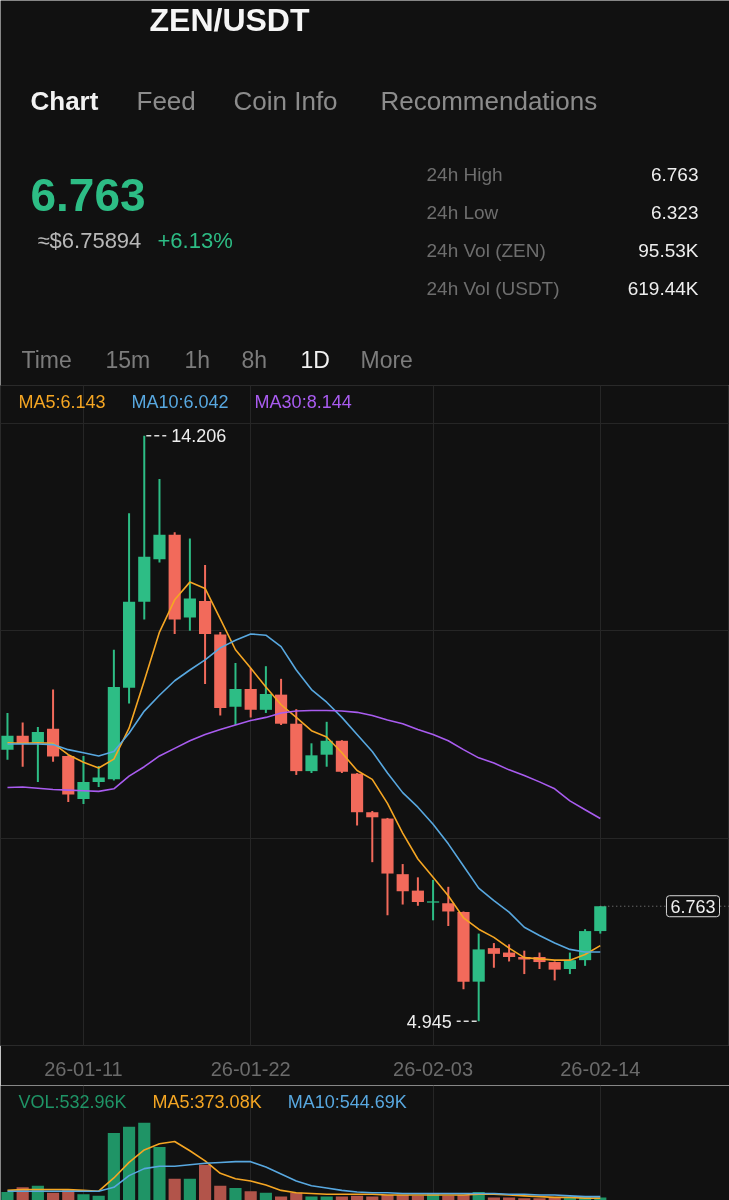 The width and height of the screenshot is (729, 1200). I want to click on text: 1D, so click(315, 359).